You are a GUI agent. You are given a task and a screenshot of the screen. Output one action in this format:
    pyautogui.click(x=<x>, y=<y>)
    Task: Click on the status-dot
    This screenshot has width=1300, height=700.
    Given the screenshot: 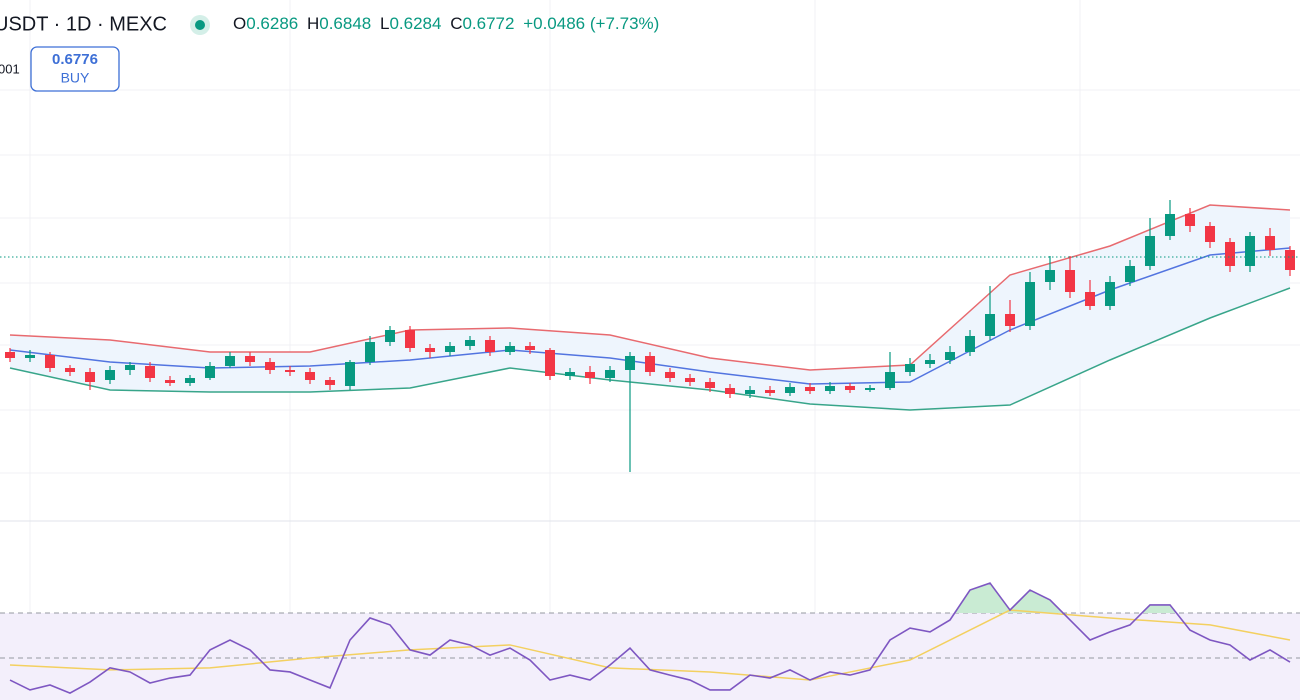 What is the action you would take?
    pyautogui.click(x=200, y=25)
    